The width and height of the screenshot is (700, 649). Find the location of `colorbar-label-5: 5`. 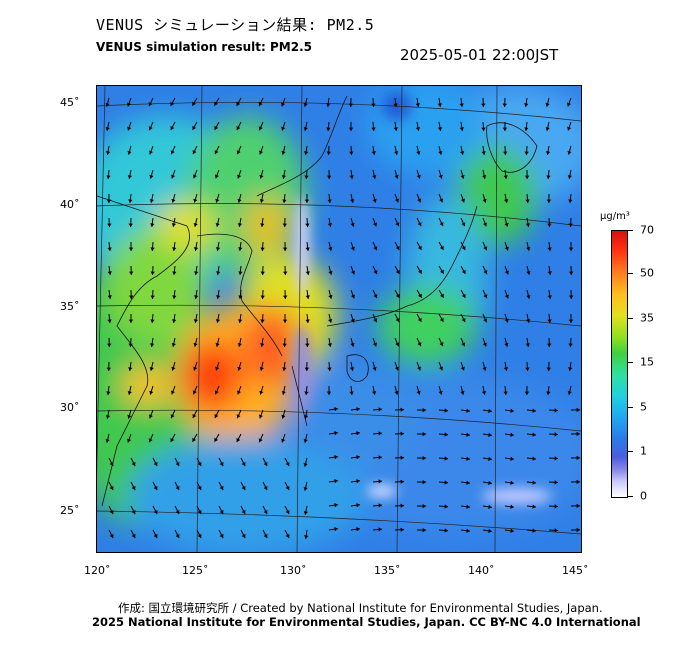

colorbar-label-5: 5 is located at coordinates (643, 407).